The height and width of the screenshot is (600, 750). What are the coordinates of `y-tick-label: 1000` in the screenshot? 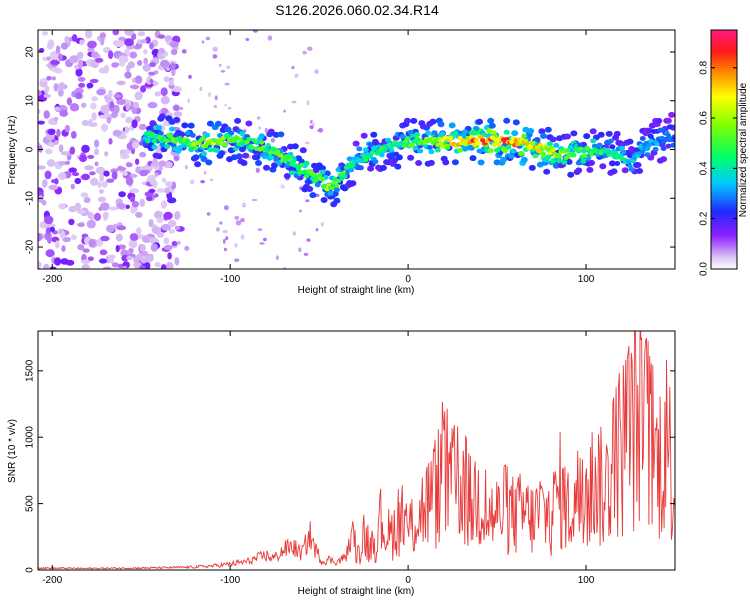 It's located at (30, 437).